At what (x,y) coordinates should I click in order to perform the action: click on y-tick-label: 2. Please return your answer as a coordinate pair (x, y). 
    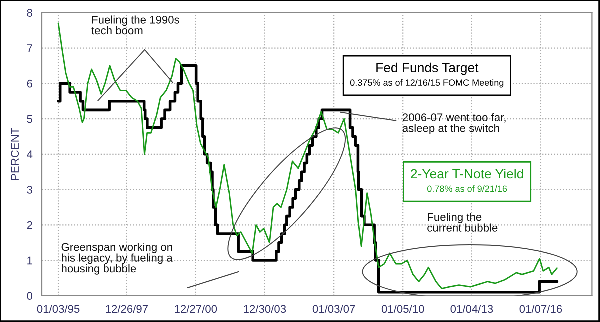
    Looking at the image, I should click on (29, 225).